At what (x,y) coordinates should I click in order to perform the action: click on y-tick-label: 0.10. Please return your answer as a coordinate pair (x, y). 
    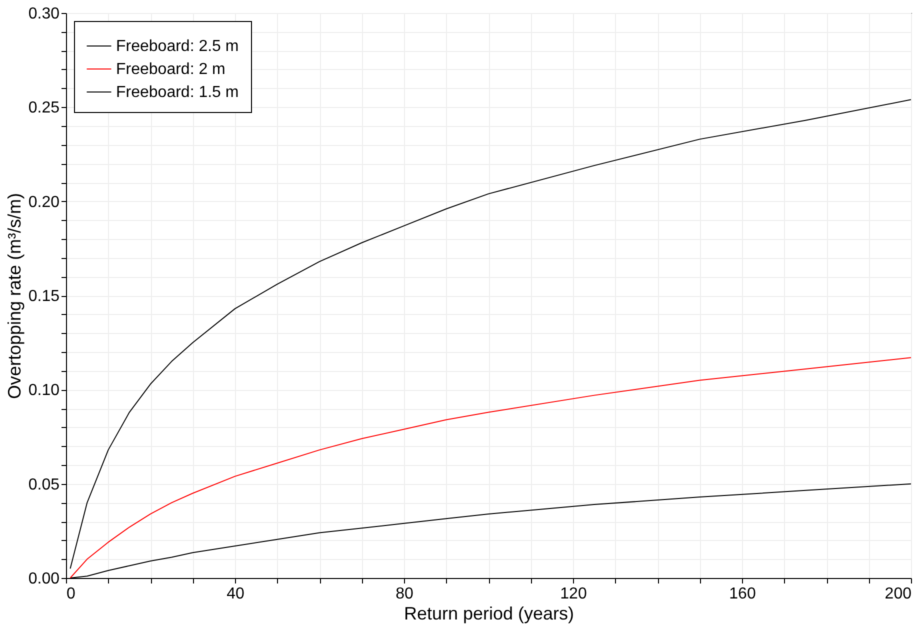
    Looking at the image, I should click on (44, 391).